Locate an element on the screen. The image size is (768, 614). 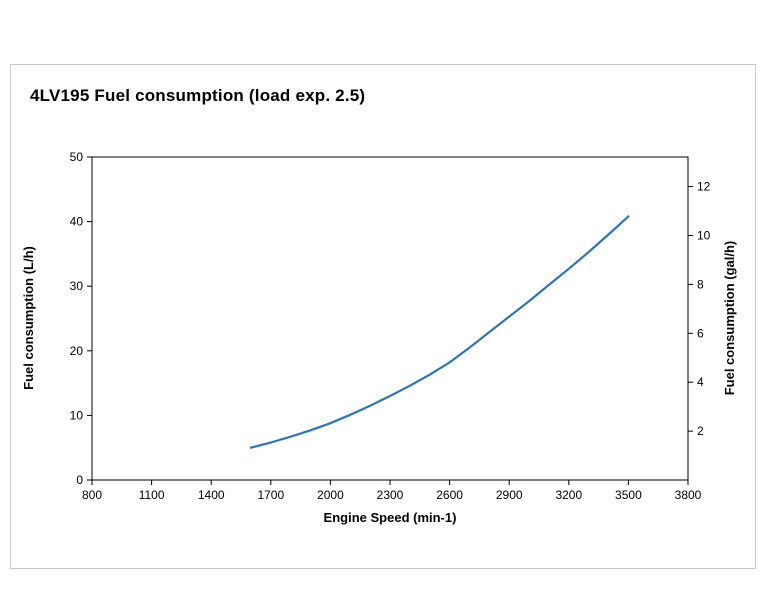
right-axis-title: Fuel consumption (gal/h) is located at coordinates (729, 318).